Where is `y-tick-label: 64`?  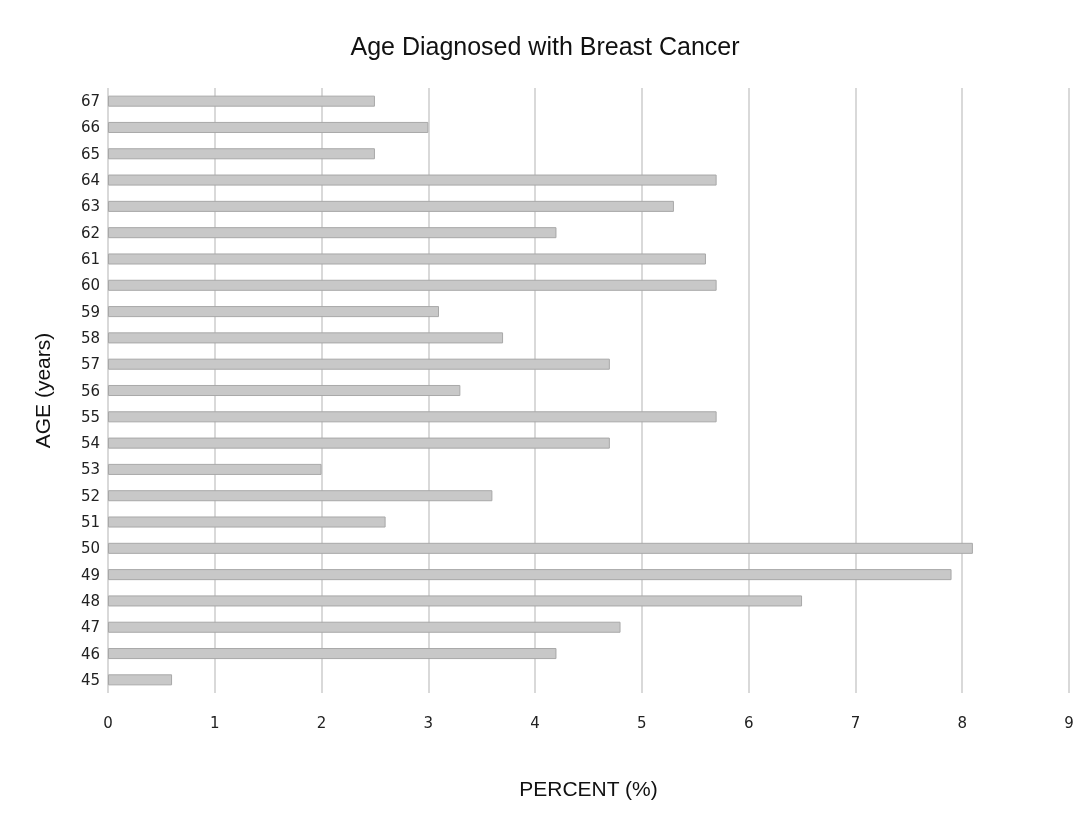
y-tick-label: 64 is located at coordinates (90, 180).